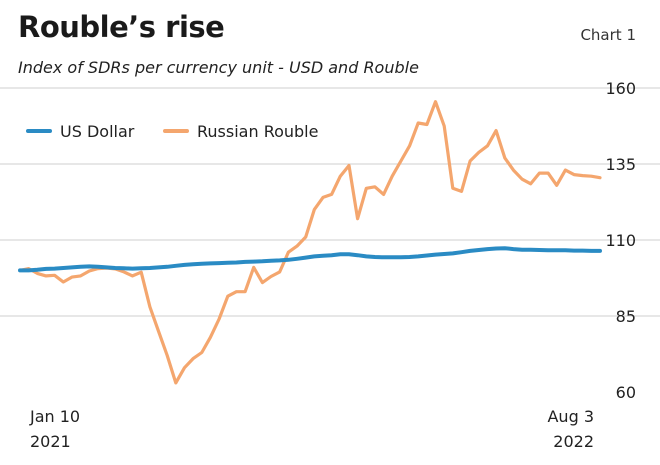 The image size is (660, 465). What do you see at coordinates (172, 131) in the screenshot?
I see `chart-legend: US Dollar Russian Rouble` at bounding box center [172, 131].